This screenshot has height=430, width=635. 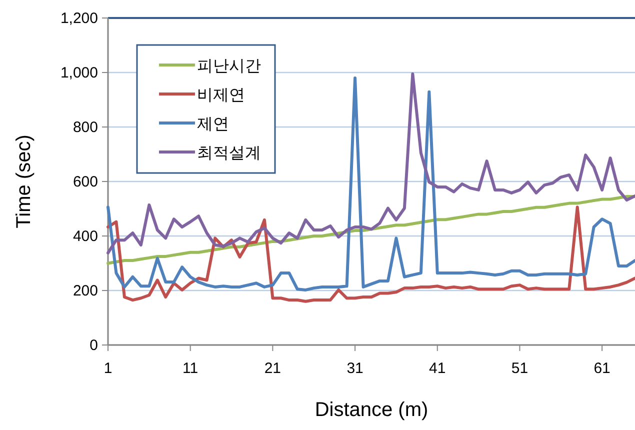 I want to click on x-tick-label: 11, so click(x=190, y=368).